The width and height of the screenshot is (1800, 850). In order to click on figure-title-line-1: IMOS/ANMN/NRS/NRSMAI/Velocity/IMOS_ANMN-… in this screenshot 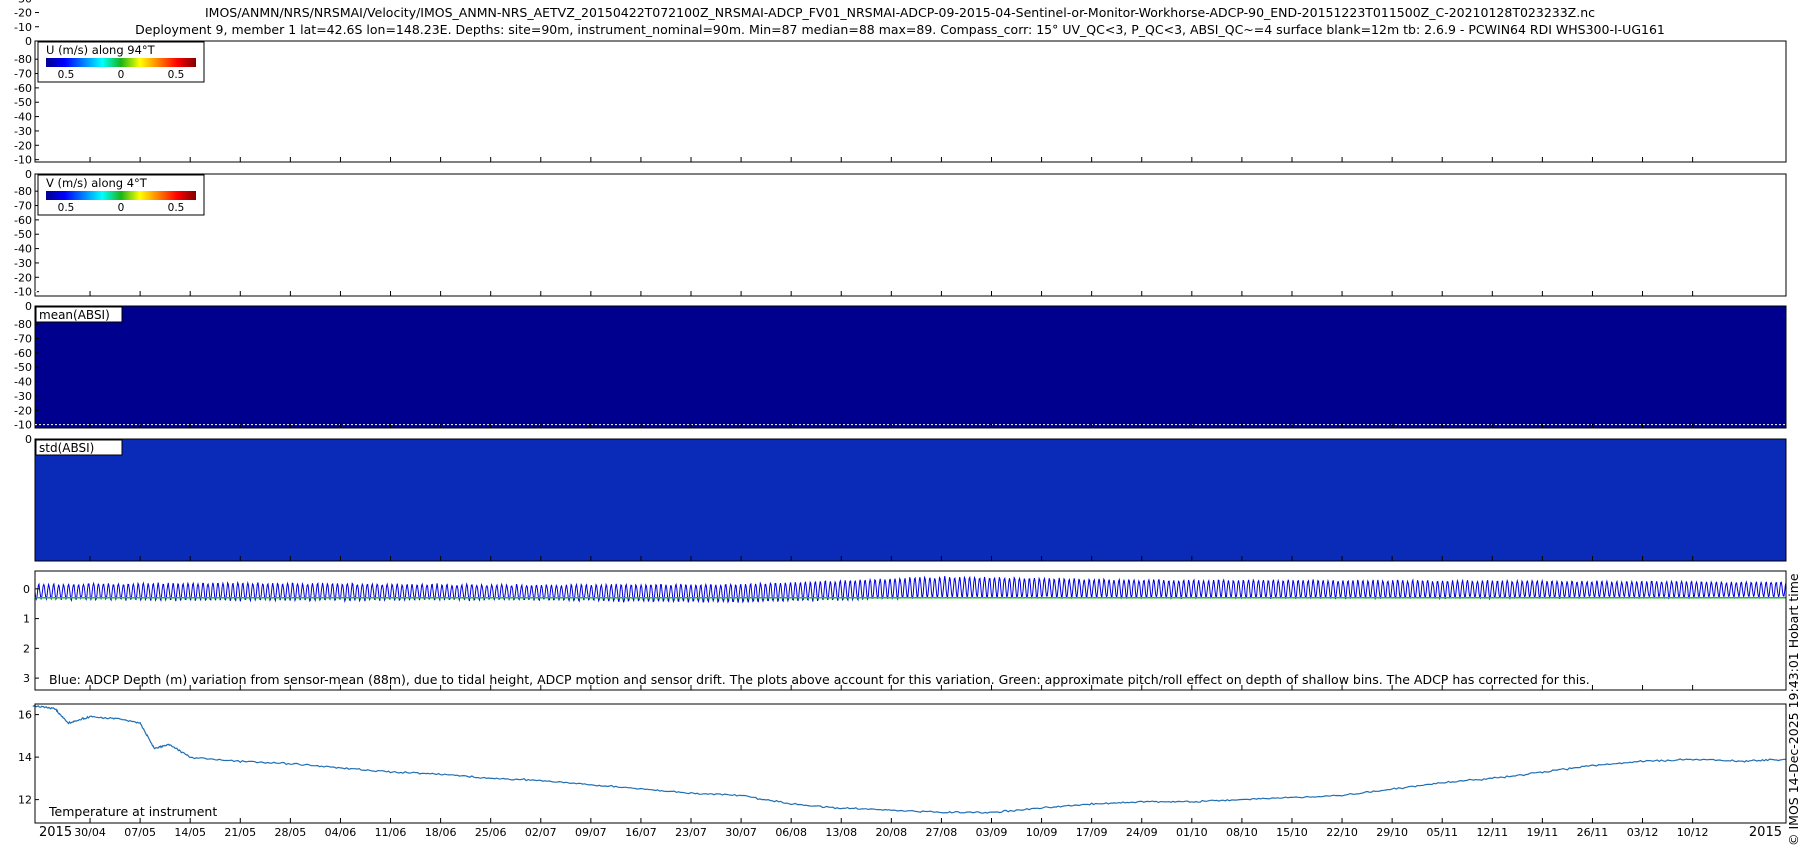, I will do `click(900, 12)`.